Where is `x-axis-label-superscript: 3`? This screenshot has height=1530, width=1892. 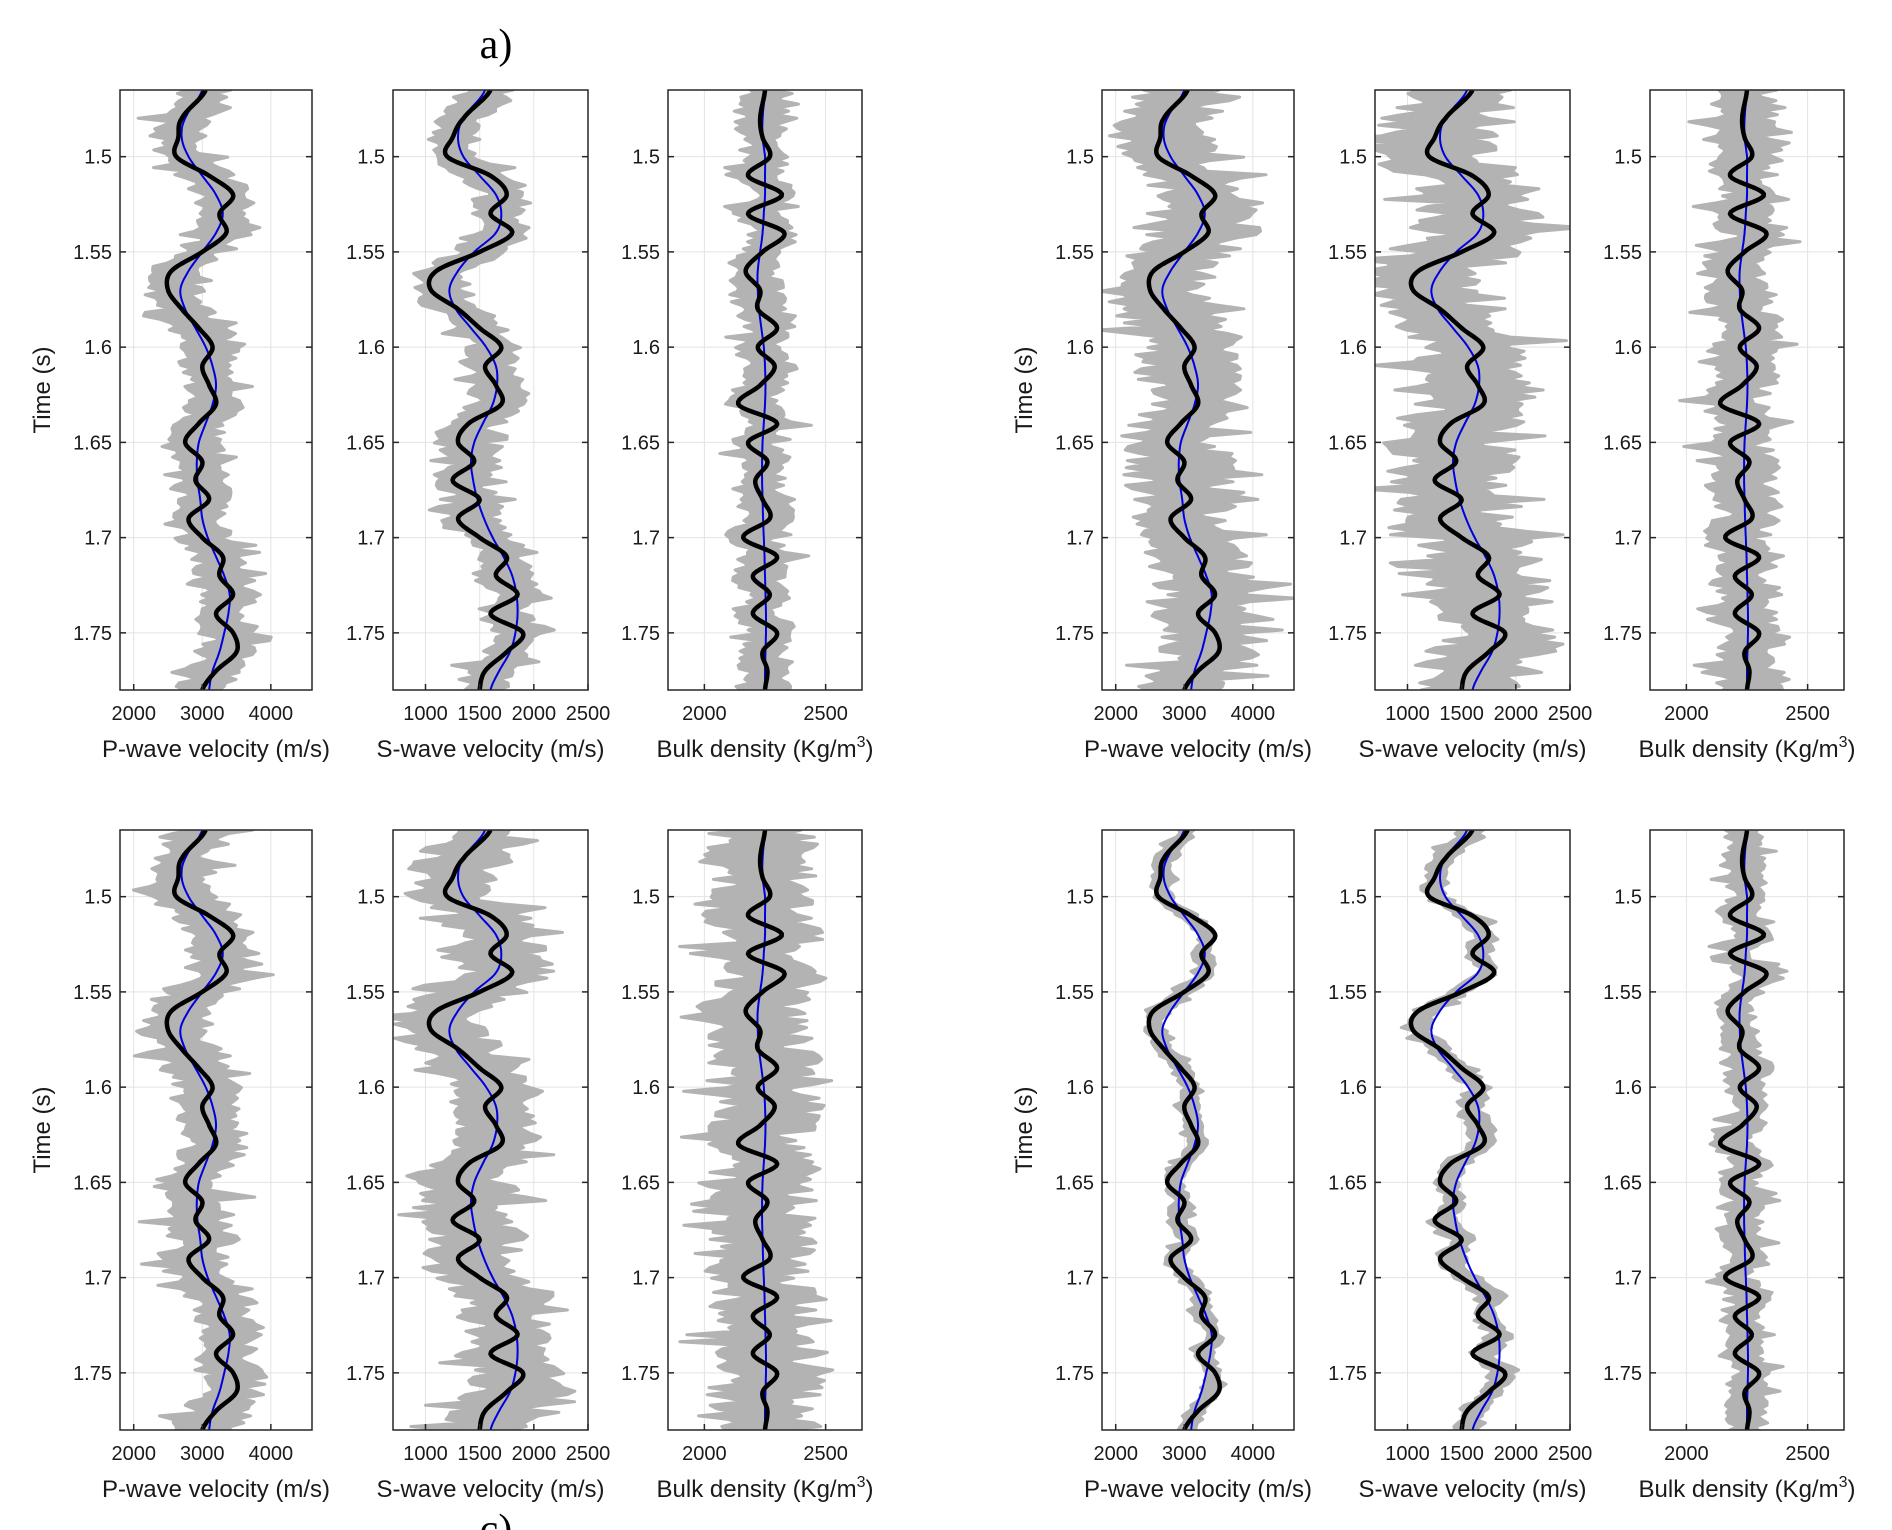 x-axis-label-superscript: 3 is located at coordinates (861, 1482).